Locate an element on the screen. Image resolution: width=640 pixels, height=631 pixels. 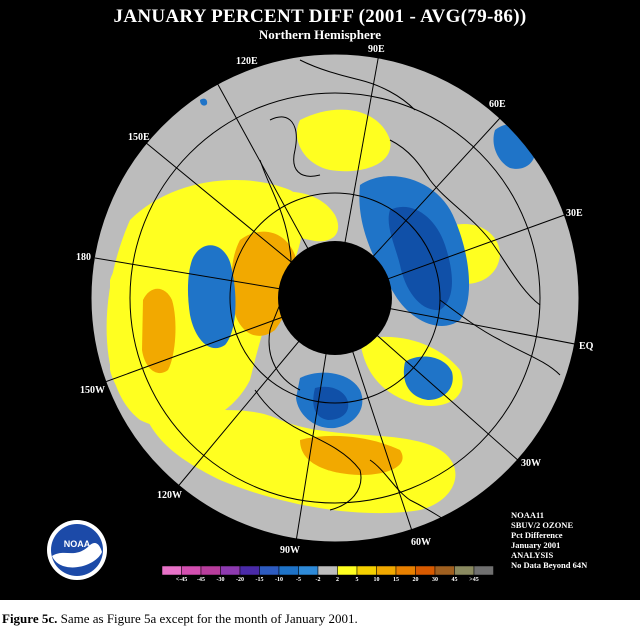
legend-label: 5 is located at coordinates (357, 580).